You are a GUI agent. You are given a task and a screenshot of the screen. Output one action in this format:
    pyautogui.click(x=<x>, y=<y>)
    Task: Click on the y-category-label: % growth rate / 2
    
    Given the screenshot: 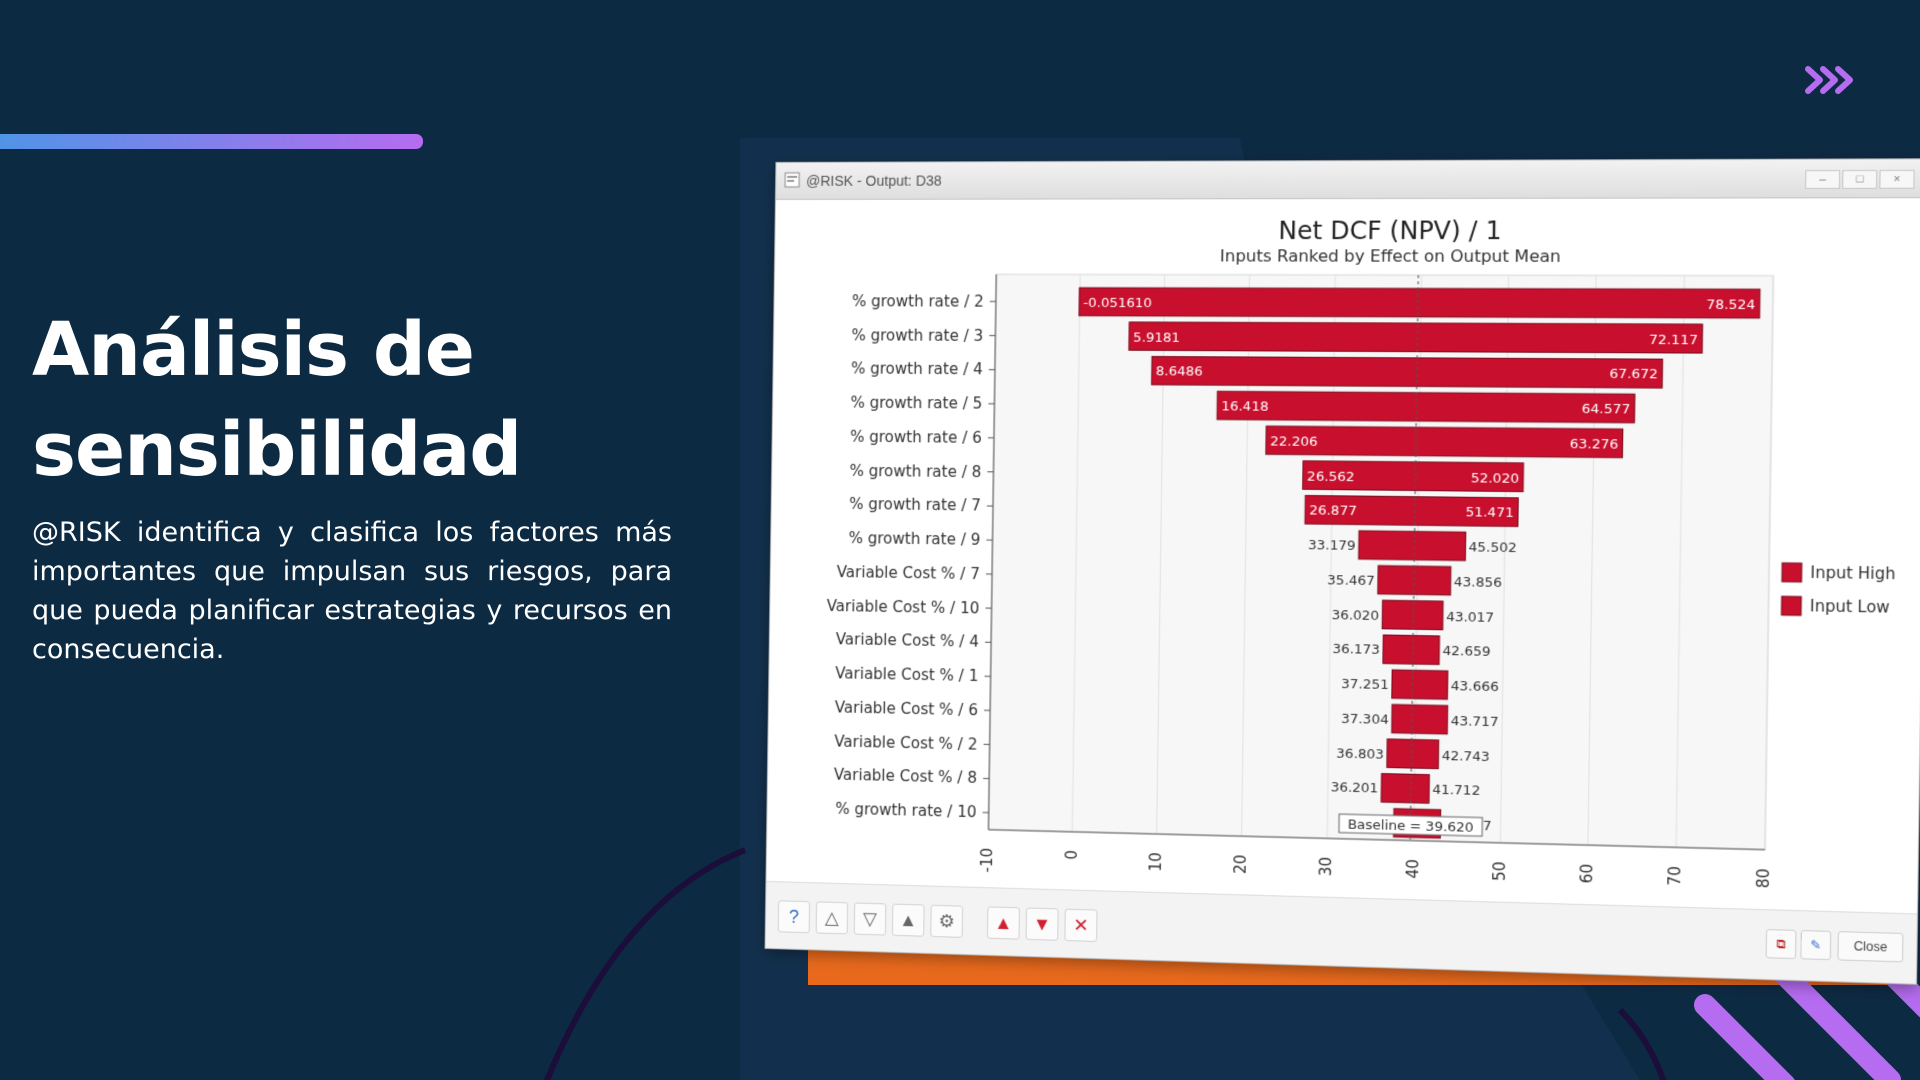 What is the action you would take?
    pyautogui.click(x=918, y=301)
    